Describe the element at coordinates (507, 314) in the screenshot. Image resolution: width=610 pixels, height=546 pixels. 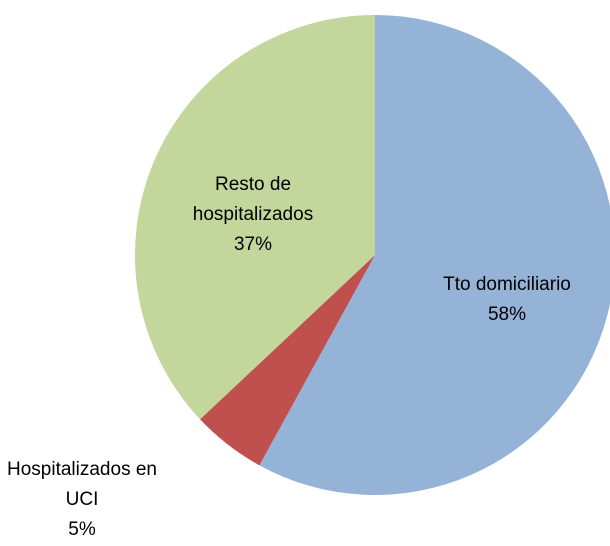
I see `value-label: 58%` at that location.